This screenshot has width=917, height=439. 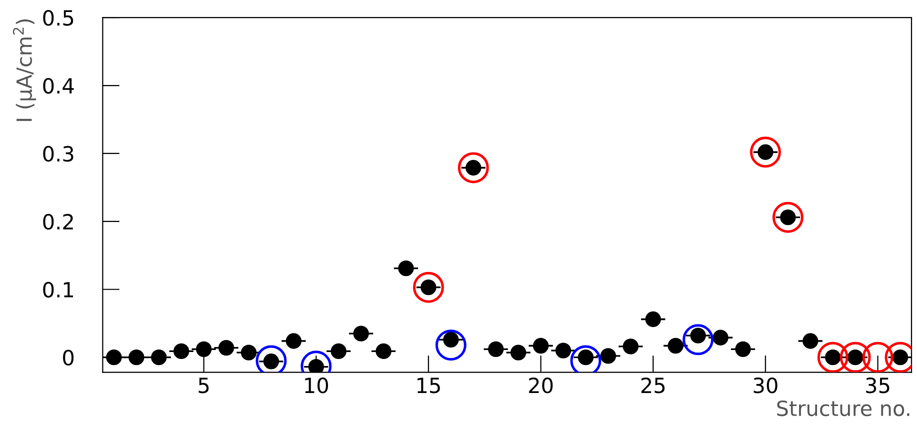 I want to click on x-tick-label: 35, so click(x=878, y=386).